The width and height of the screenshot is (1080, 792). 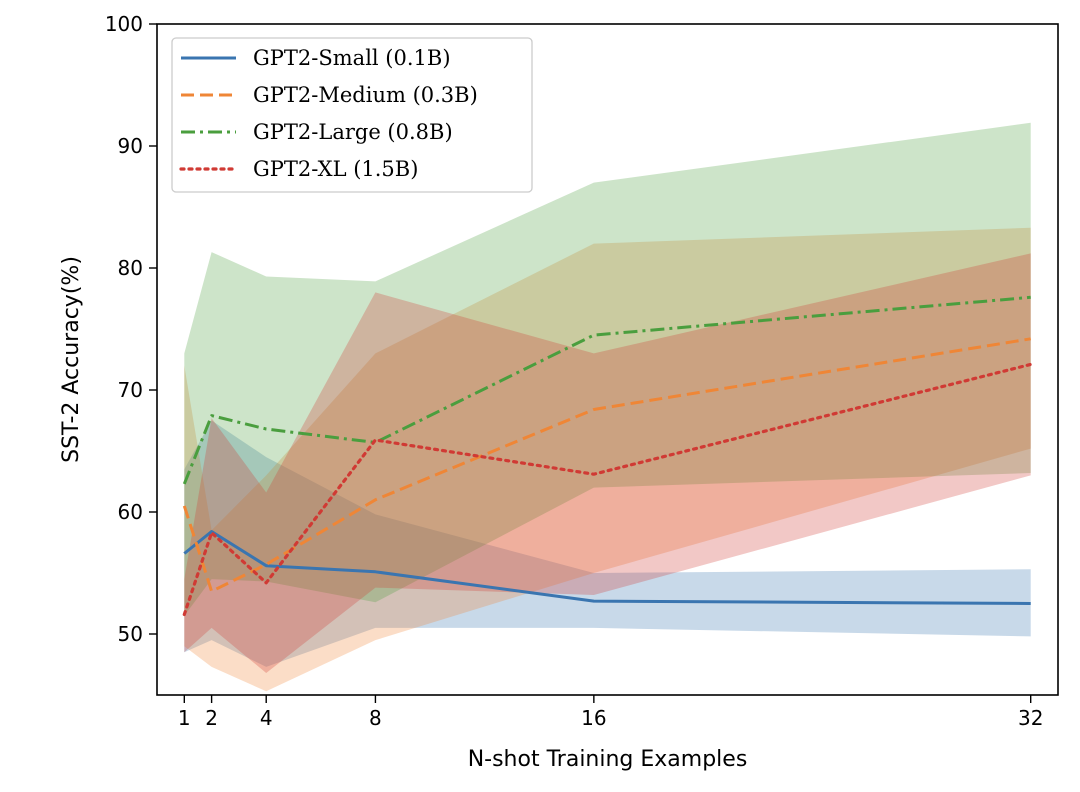 I want to click on legend-box, so click(x=352, y=115).